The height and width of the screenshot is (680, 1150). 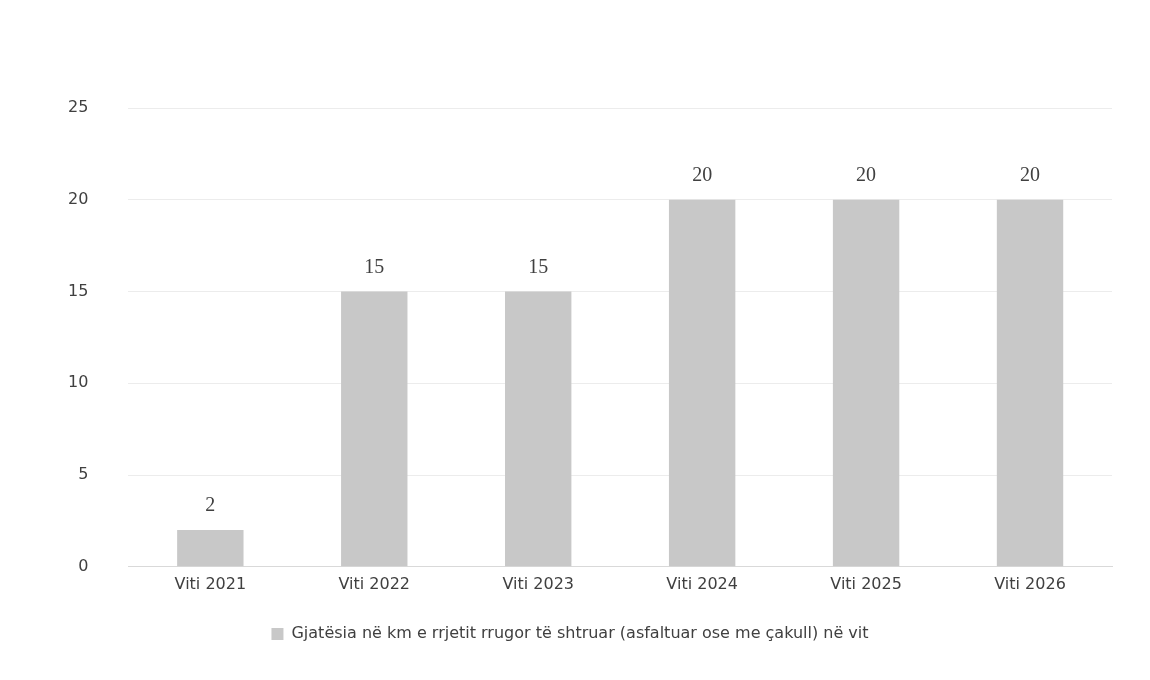 What do you see at coordinates (83, 565) in the screenshot?
I see `y-tick-label: 0` at bounding box center [83, 565].